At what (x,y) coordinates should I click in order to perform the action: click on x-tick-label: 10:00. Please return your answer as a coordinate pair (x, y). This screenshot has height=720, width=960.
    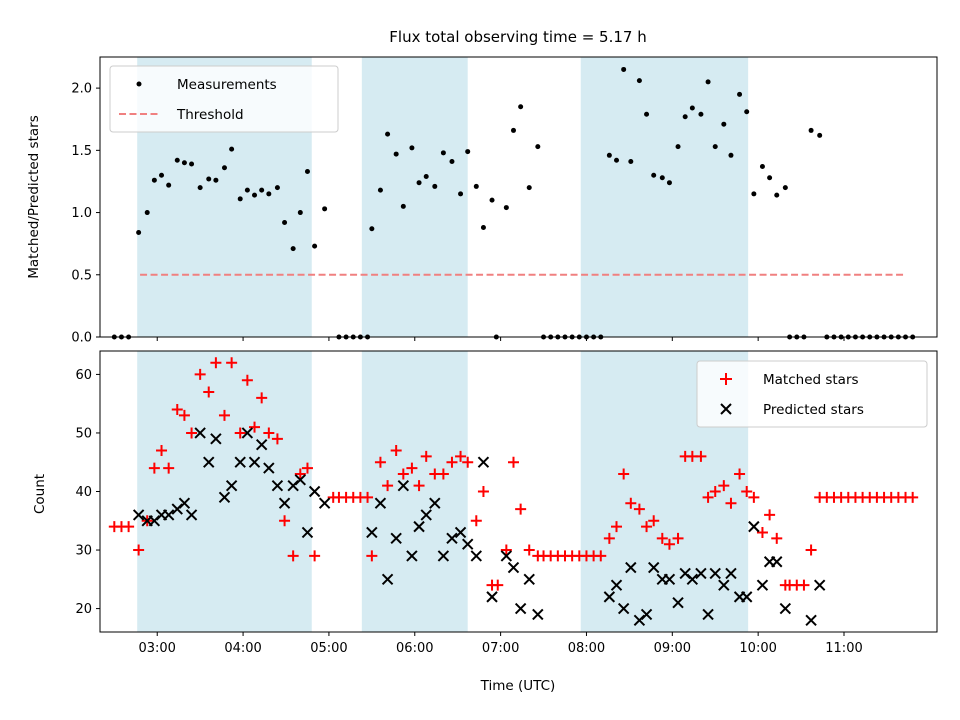
    Looking at the image, I should click on (757, 648).